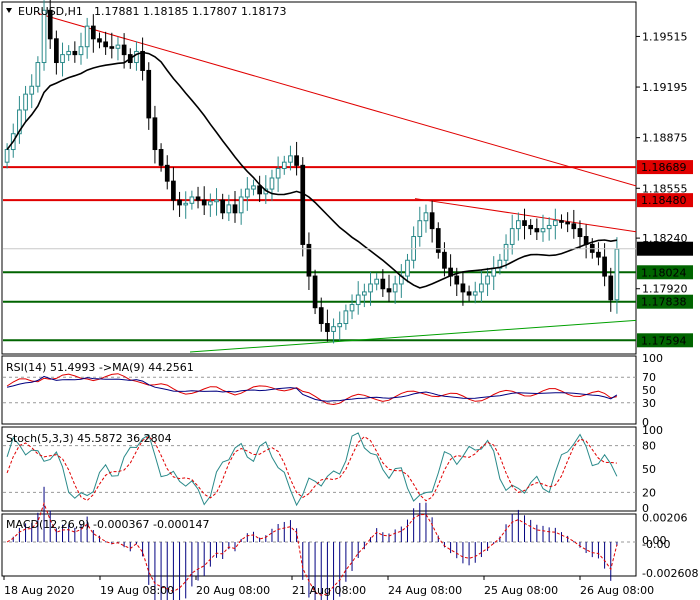  I want to click on rsi-line, so click(312, 389).